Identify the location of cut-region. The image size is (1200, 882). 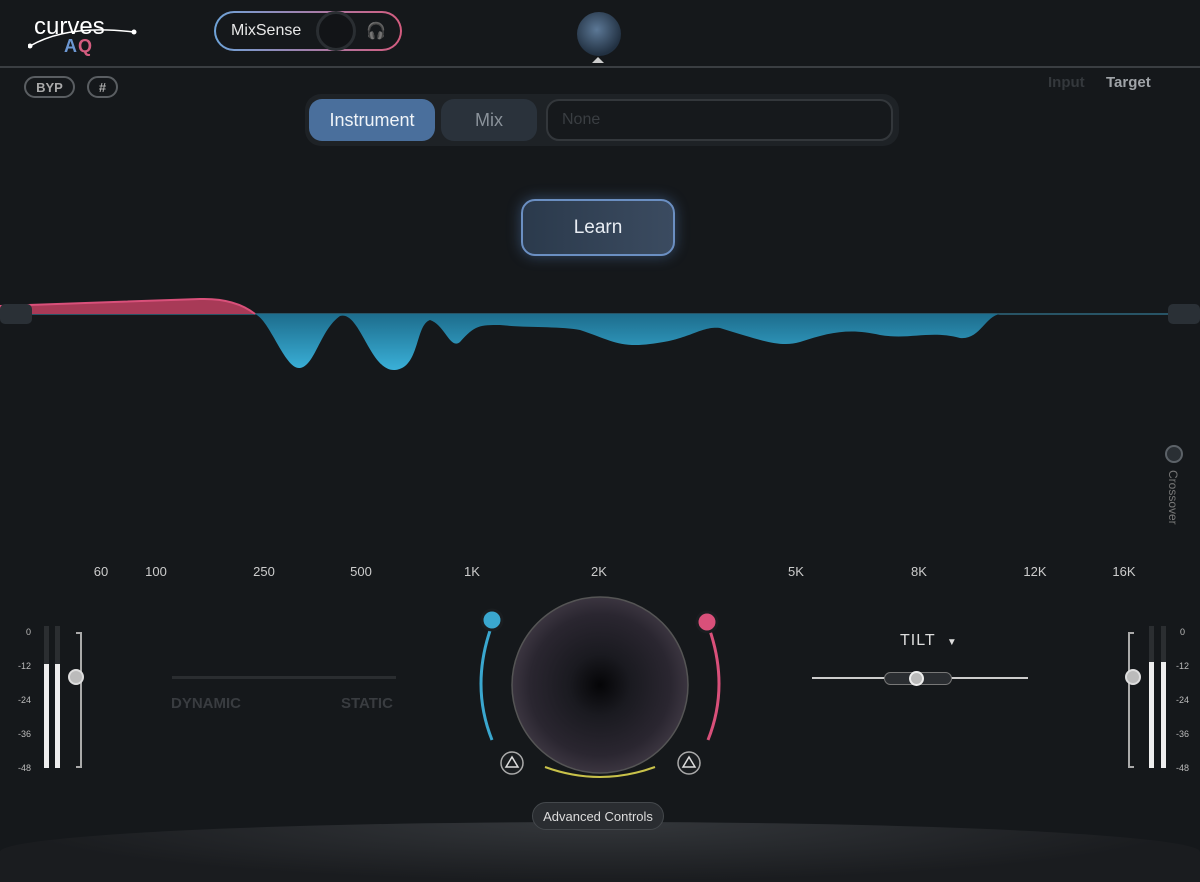
(627, 342).